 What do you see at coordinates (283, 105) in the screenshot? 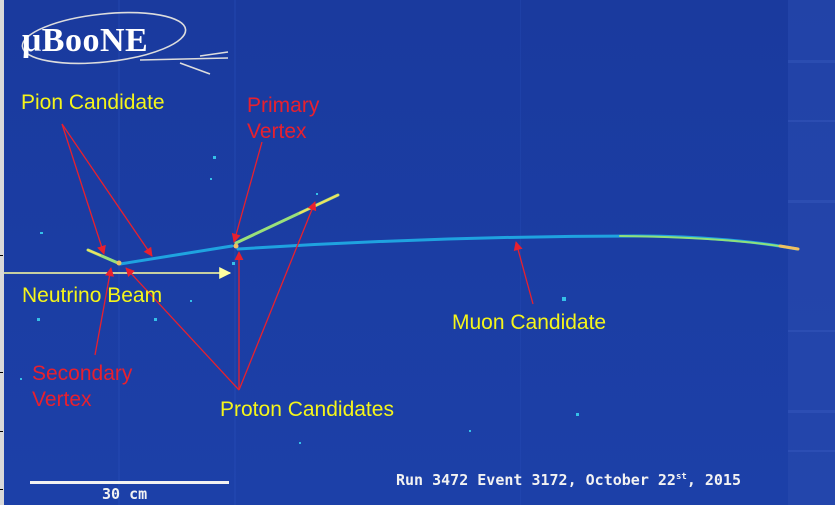
I see `primary-vertex-label-line1: Primary` at bounding box center [283, 105].